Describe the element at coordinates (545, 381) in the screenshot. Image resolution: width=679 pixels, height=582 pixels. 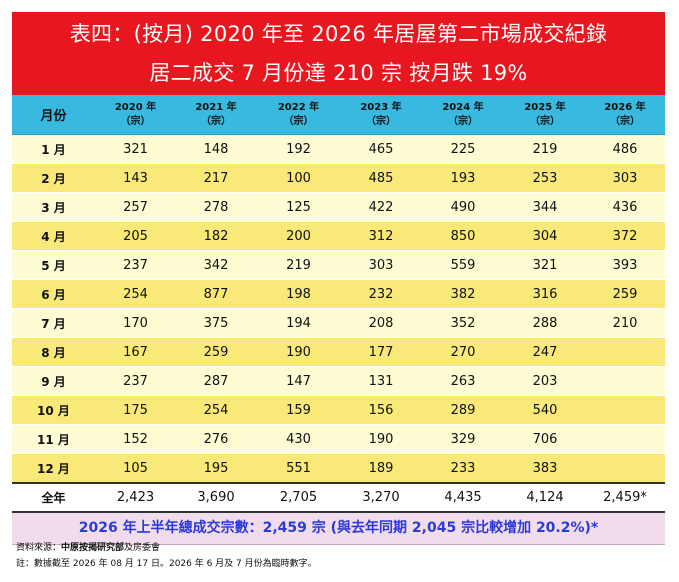
I see `value-cell: 203` at that location.